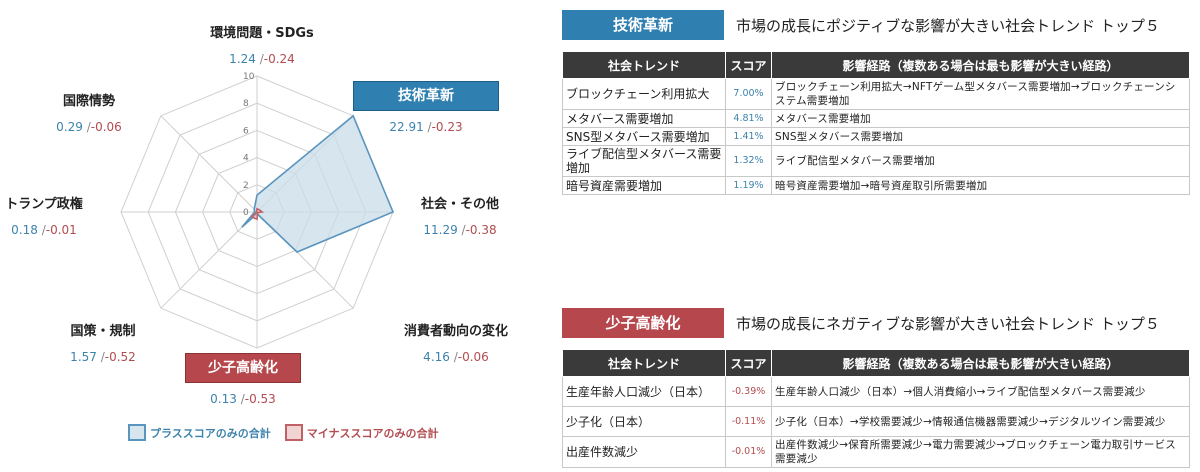  Describe the element at coordinates (748, 185) in the screenshot. I see `score-cell: 1.19%` at that location.